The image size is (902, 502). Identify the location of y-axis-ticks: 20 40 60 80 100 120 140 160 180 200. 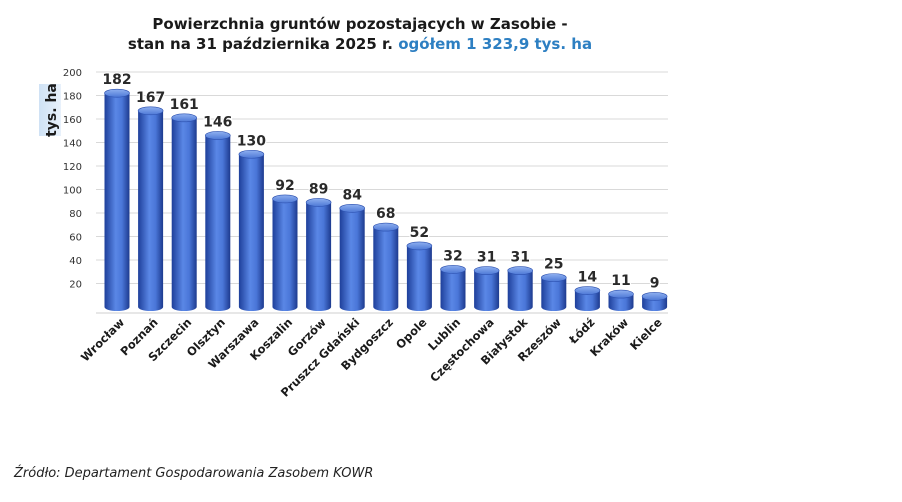
(72, 179).